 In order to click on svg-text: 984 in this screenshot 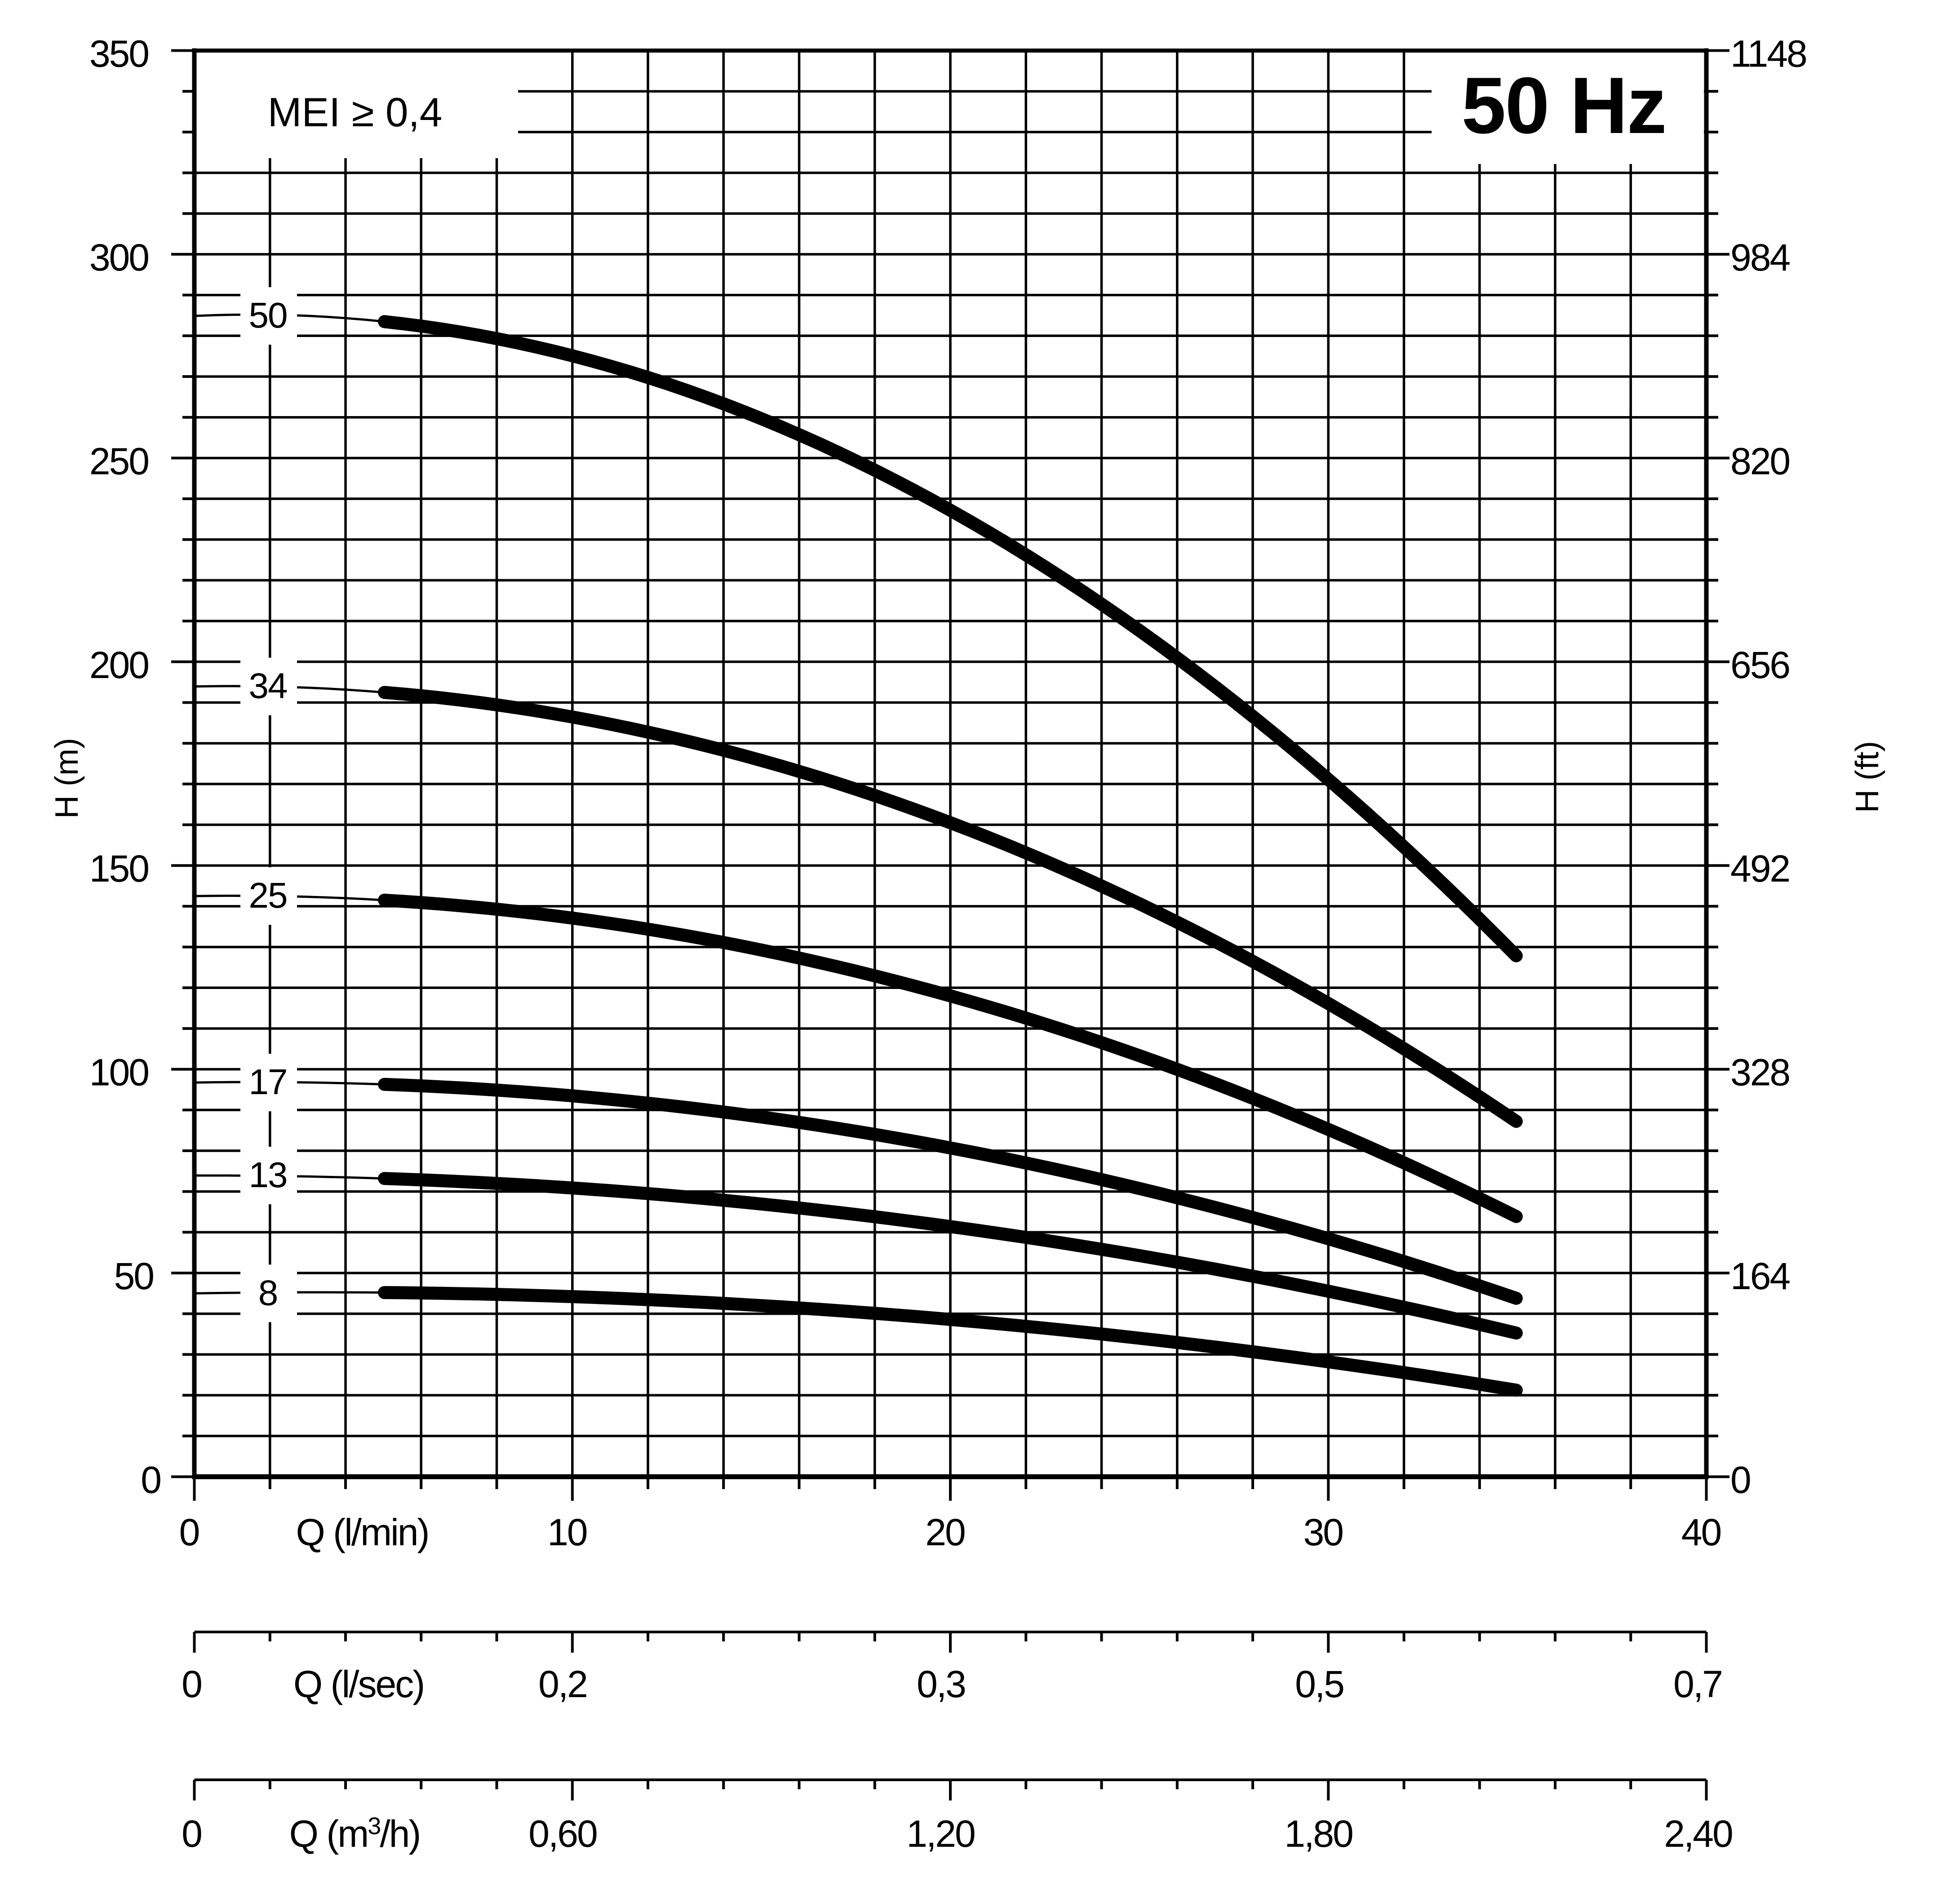, I will do `click(1760, 257)`.